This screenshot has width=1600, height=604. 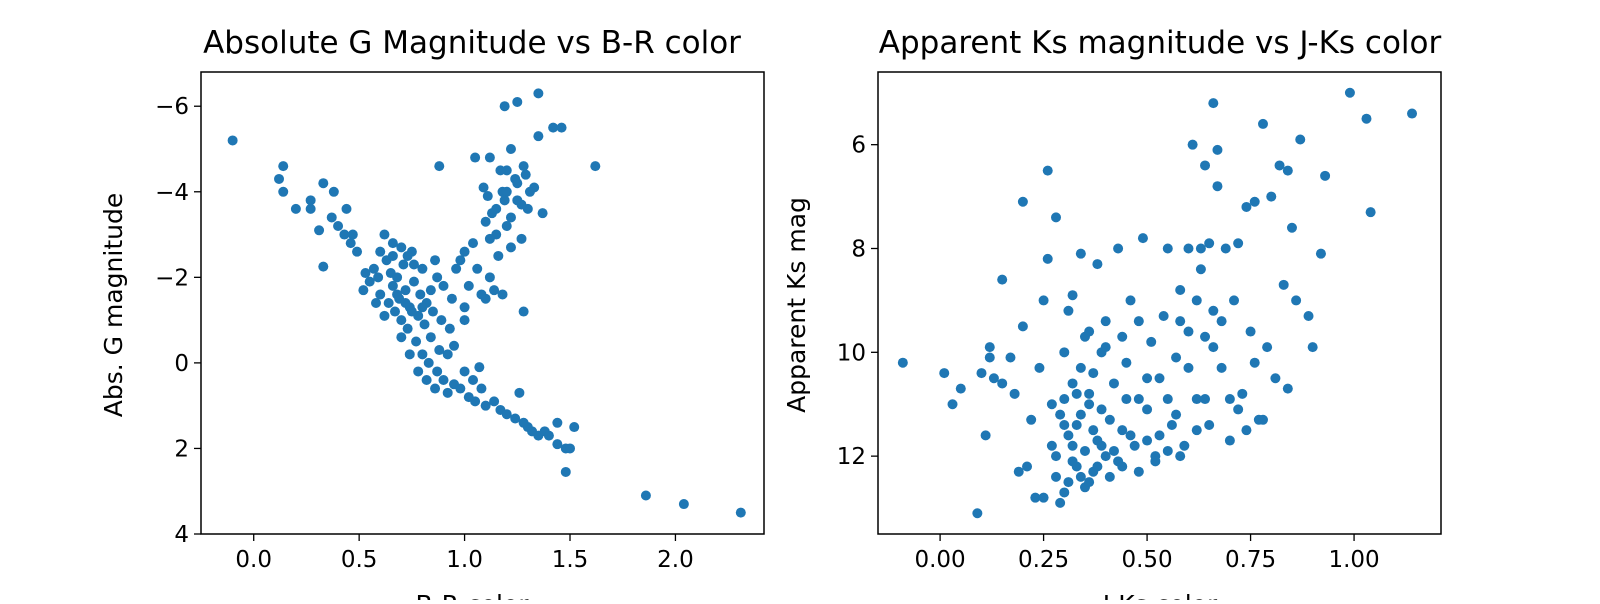 What do you see at coordinates (472, 595) in the screenshot?
I see `x-axis-label: B-R color` at bounding box center [472, 595].